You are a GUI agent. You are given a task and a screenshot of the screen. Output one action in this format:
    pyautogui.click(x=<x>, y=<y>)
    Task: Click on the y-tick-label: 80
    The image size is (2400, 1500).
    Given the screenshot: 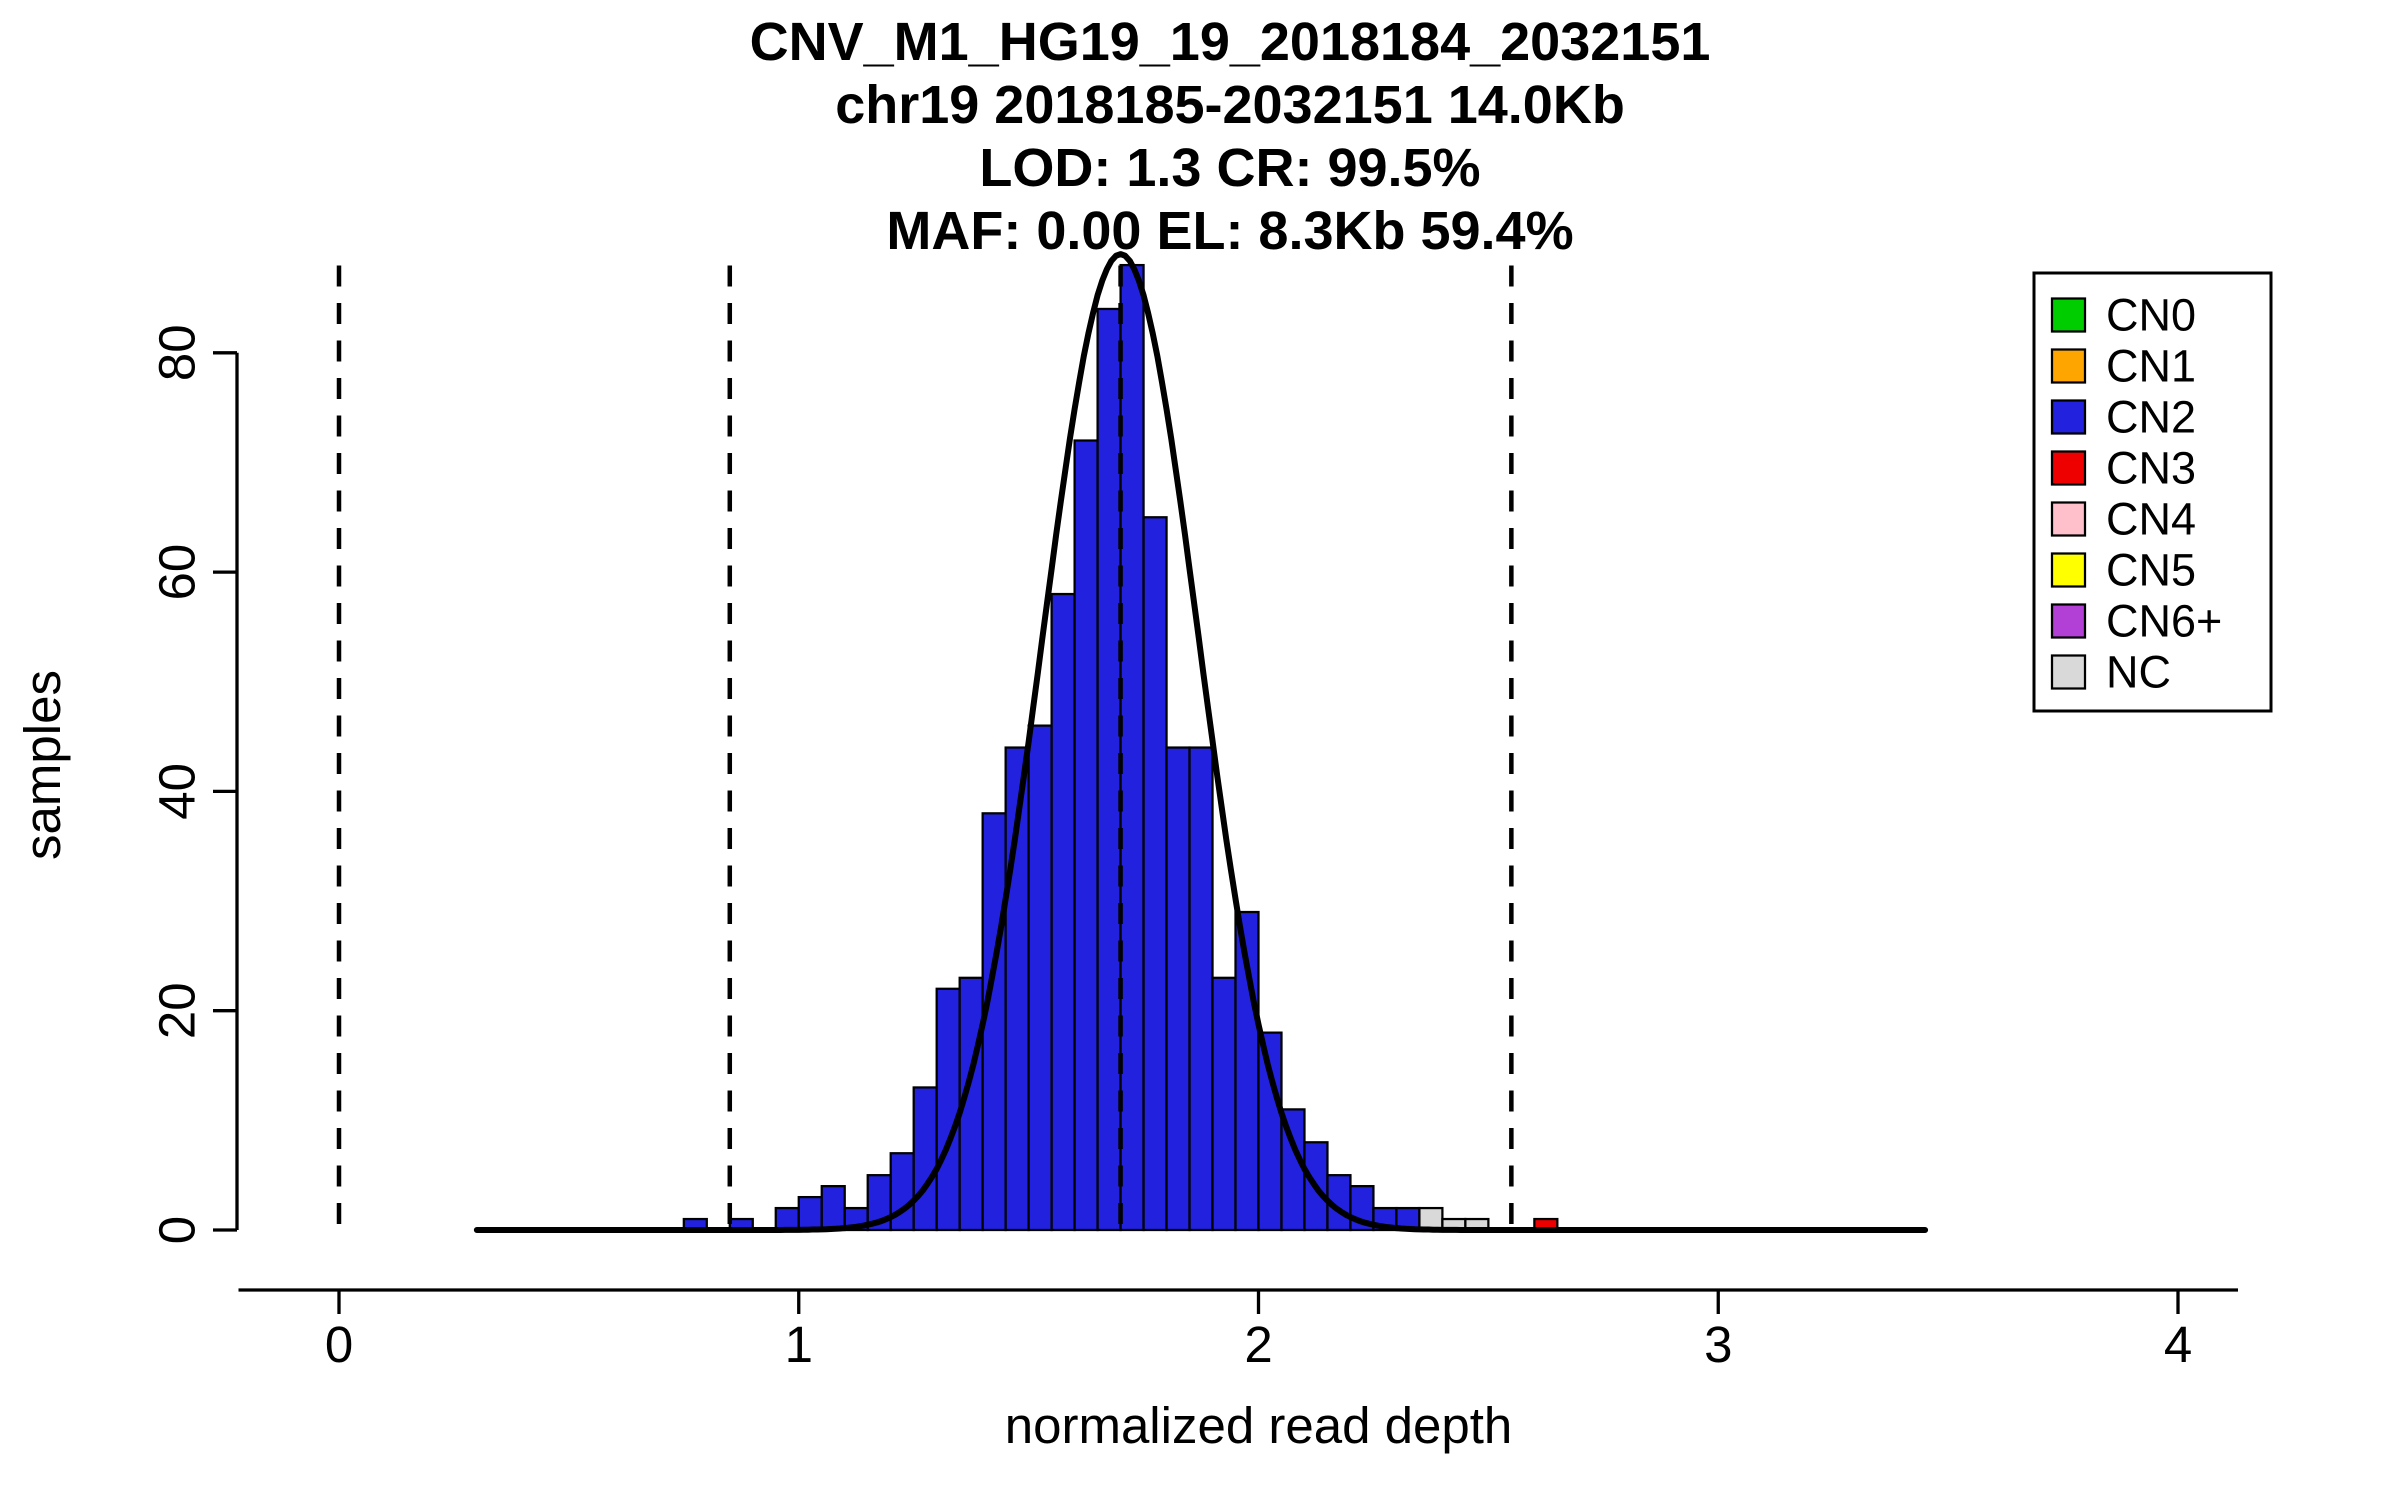 What is the action you would take?
    pyautogui.click(x=177, y=352)
    